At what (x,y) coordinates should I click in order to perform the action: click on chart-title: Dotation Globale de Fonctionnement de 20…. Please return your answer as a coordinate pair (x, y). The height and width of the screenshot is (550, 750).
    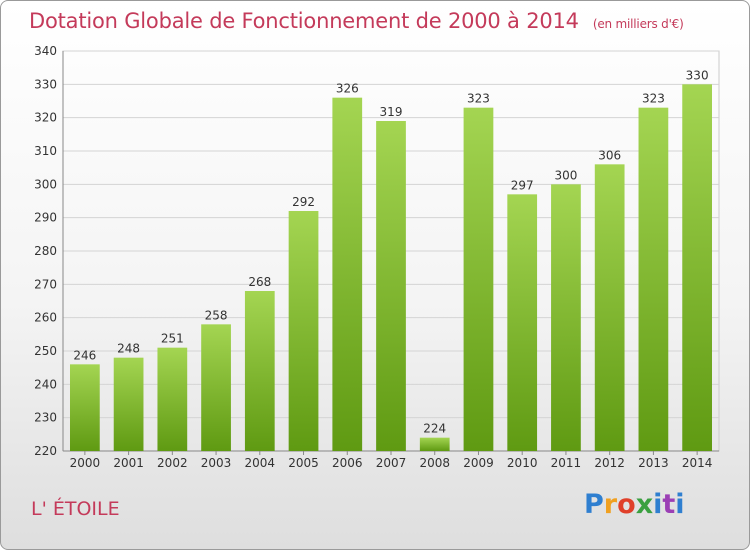
    Looking at the image, I should click on (356, 21).